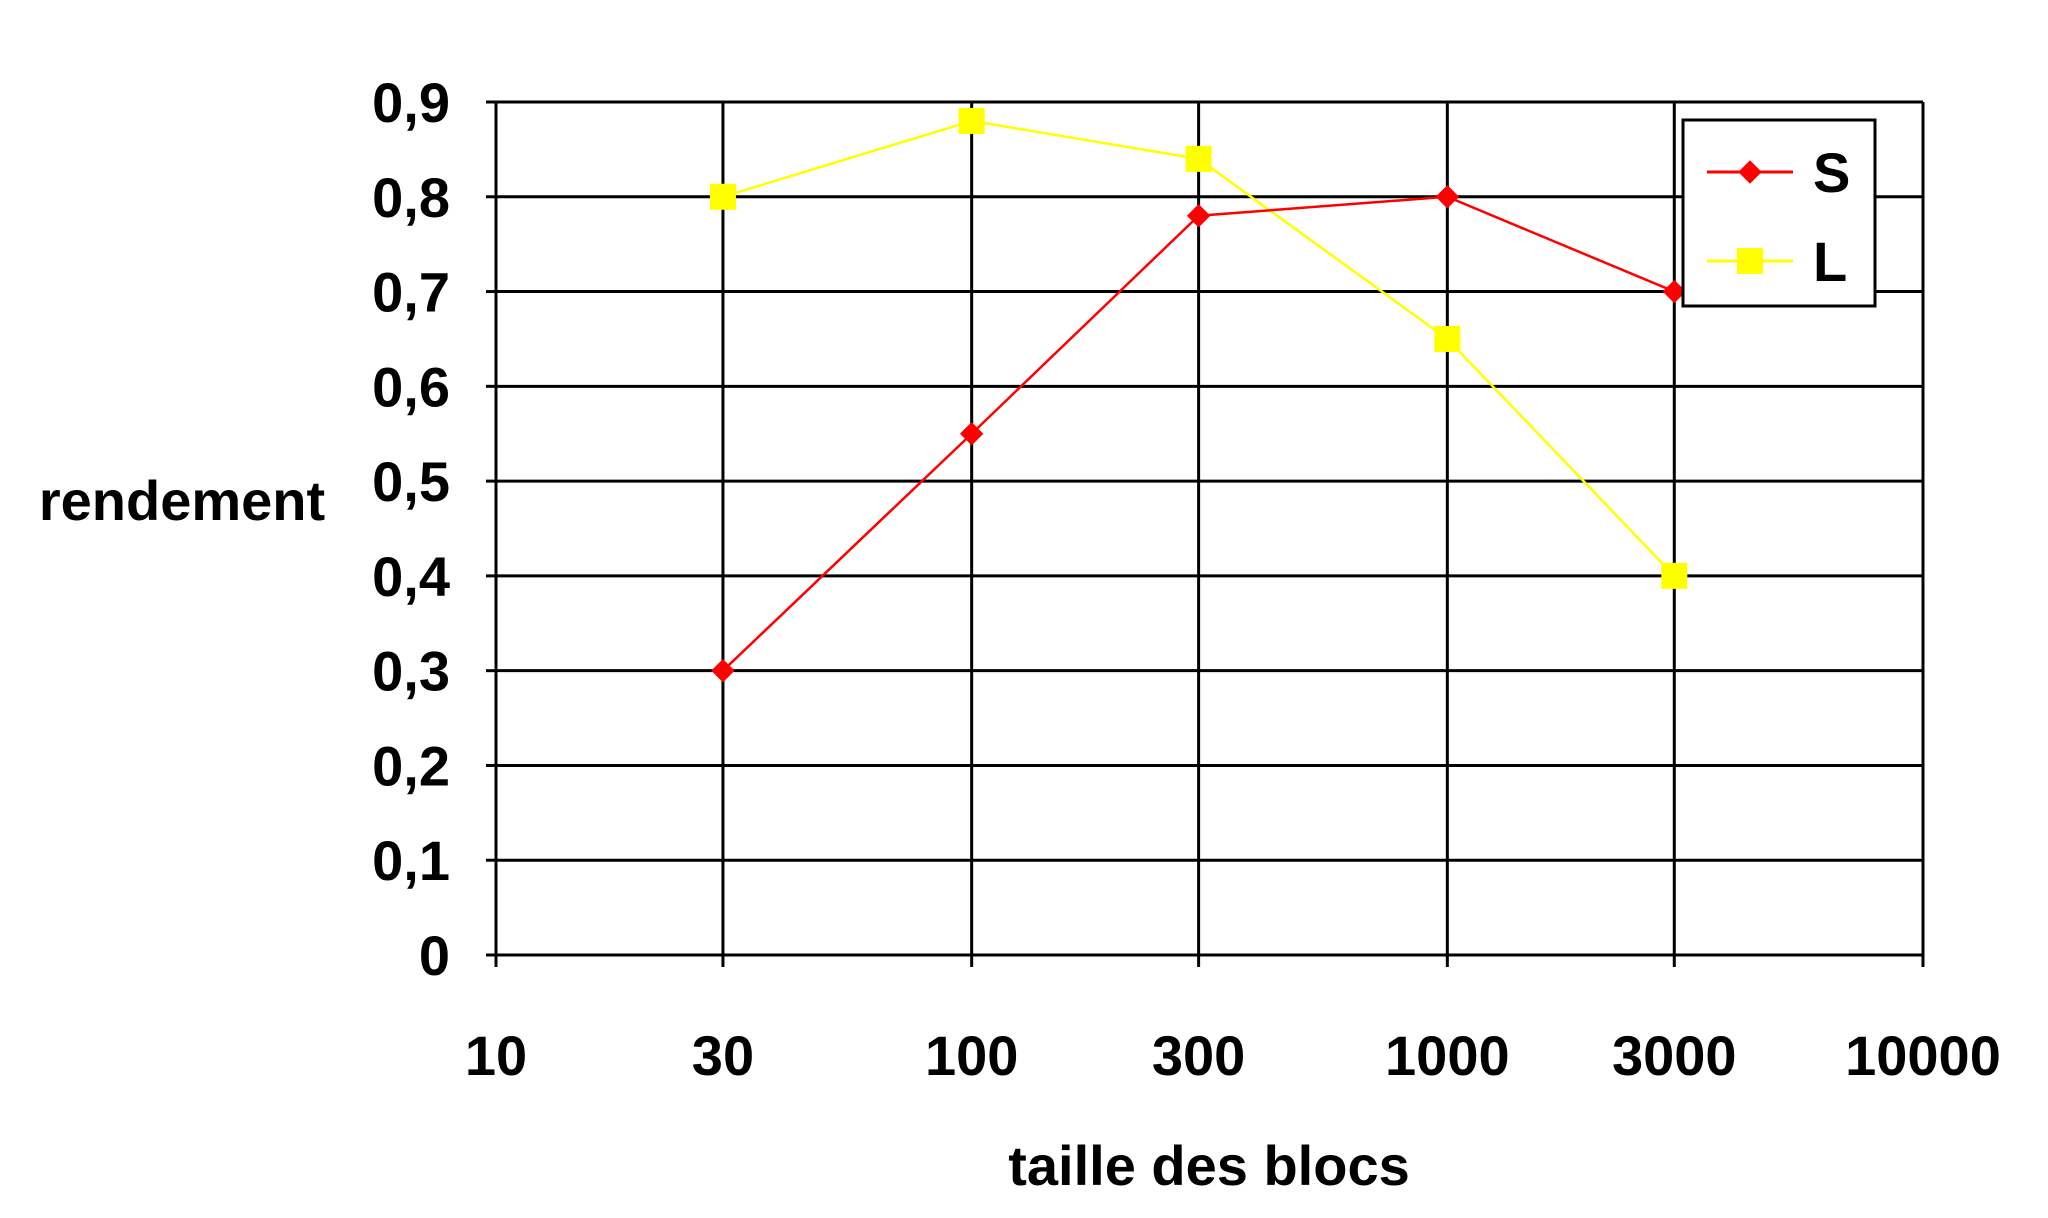  Describe the element at coordinates (411, 576) in the screenshot. I see `y-tick-label: 0,4` at that location.